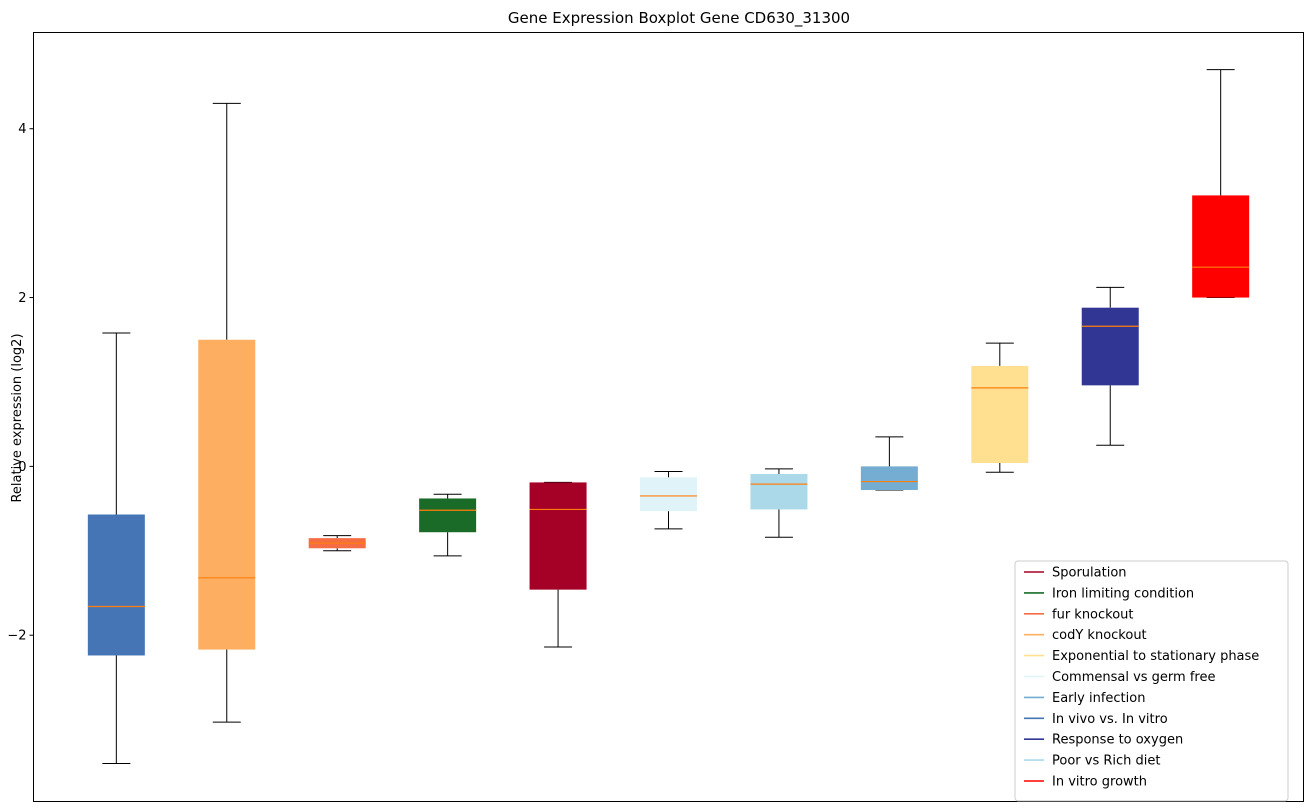 This screenshot has width=1309, height=812. I want to click on legend-item: Iron limiting condition, so click(1109, 593).